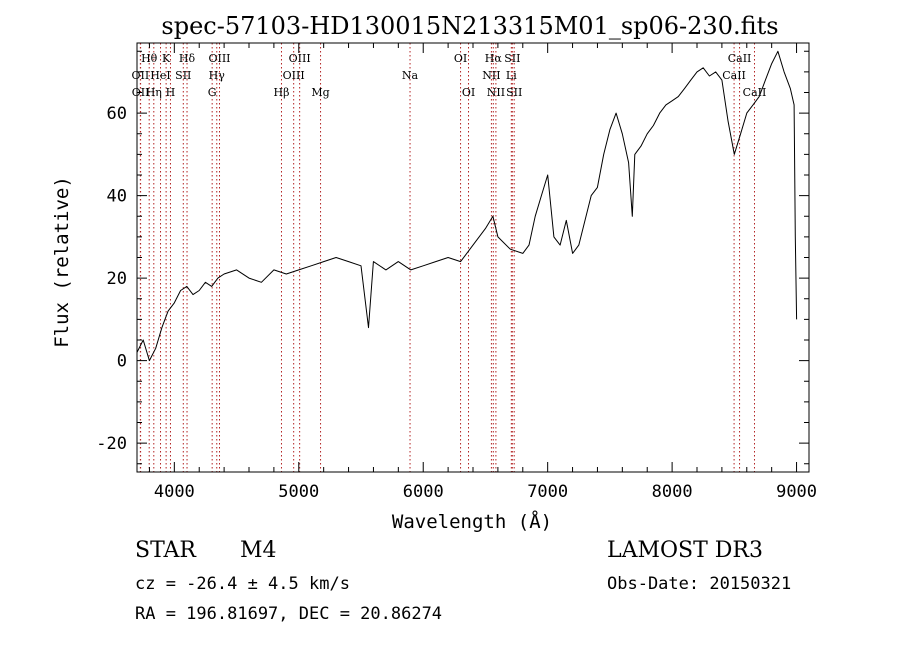 This screenshot has height=649, width=900. What do you see at coordinates (141, 75) in the screenshot?
I see `line-label-1: OII` at bounding box center [141, 75].